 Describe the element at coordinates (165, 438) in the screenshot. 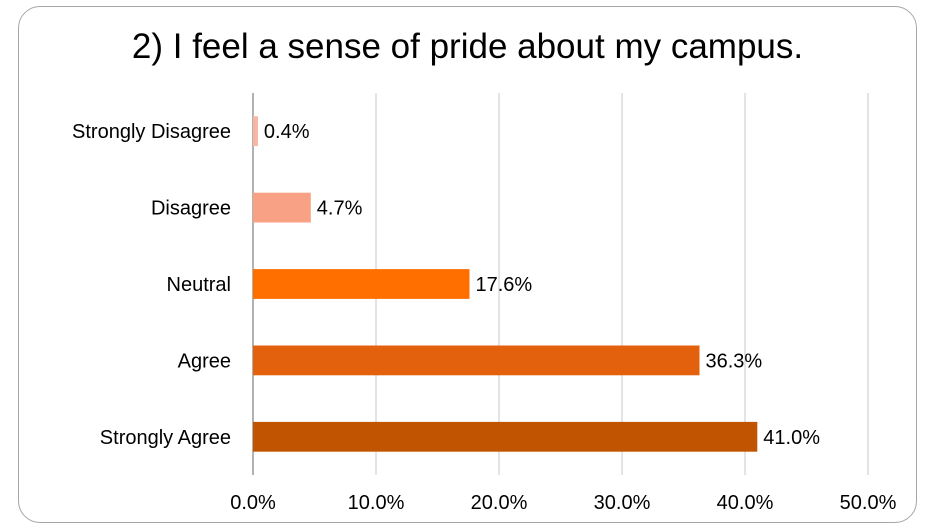

I see `category-label: Strongly Agree` at that location.